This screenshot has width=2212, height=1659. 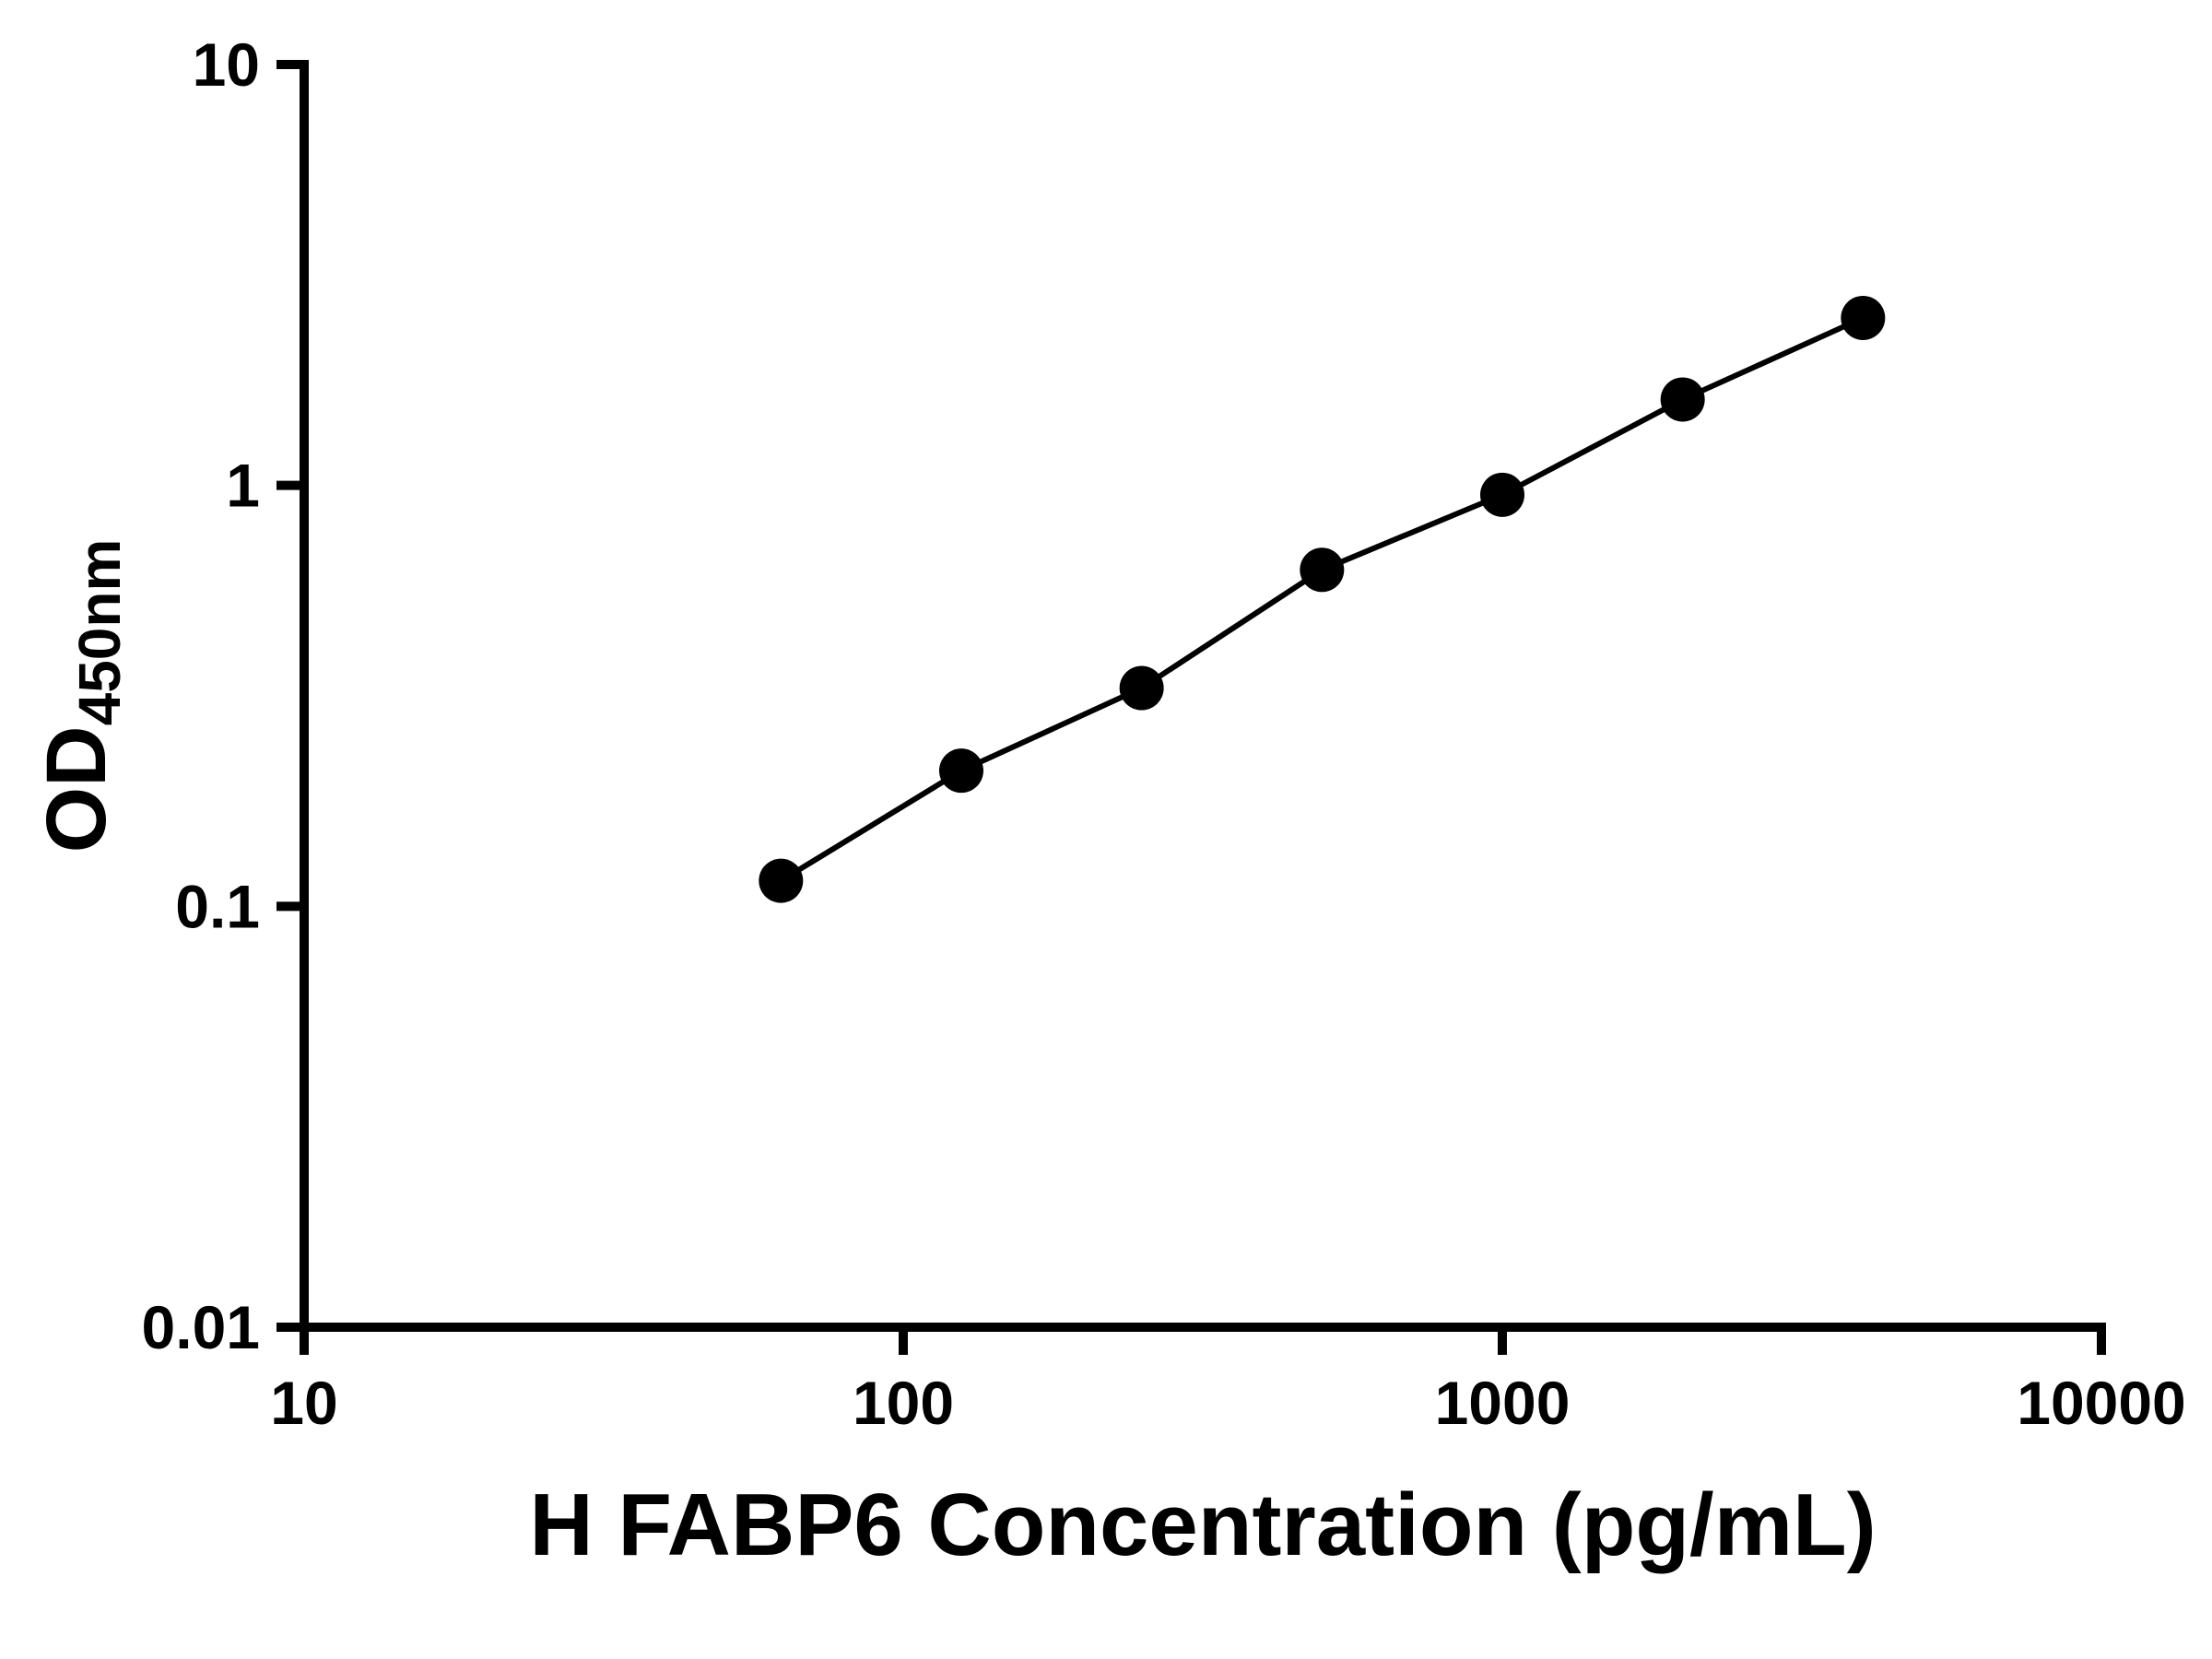 What do you see at coordinates (99, 632) in the screenshot?
I see `y-axis-title-subscript: 450nm` at bounding box center [99, 632].